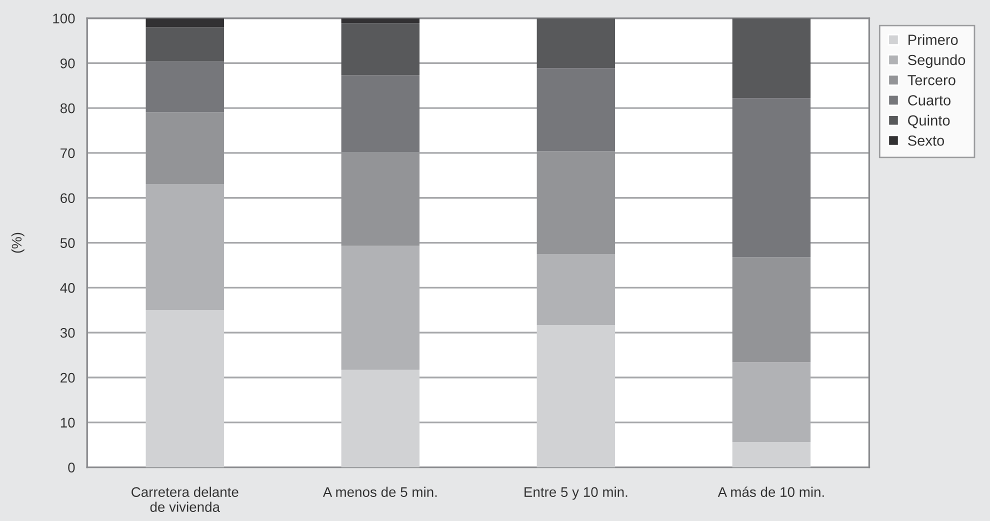  I want to click on y-tick-label: 100, so click(64, 19).